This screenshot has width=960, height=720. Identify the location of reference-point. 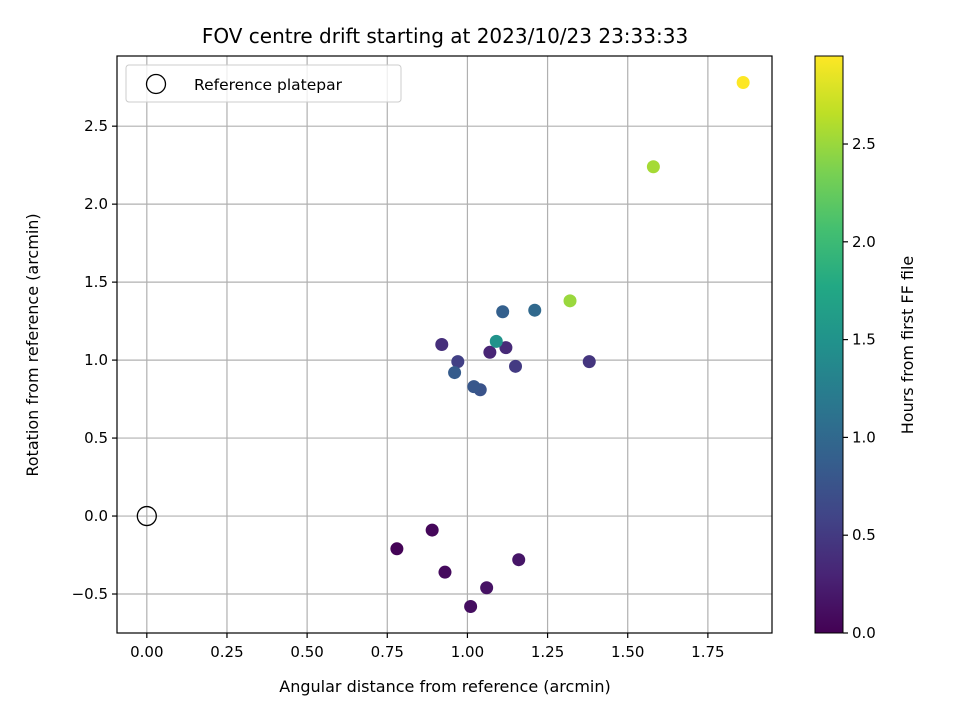
(146, 516).